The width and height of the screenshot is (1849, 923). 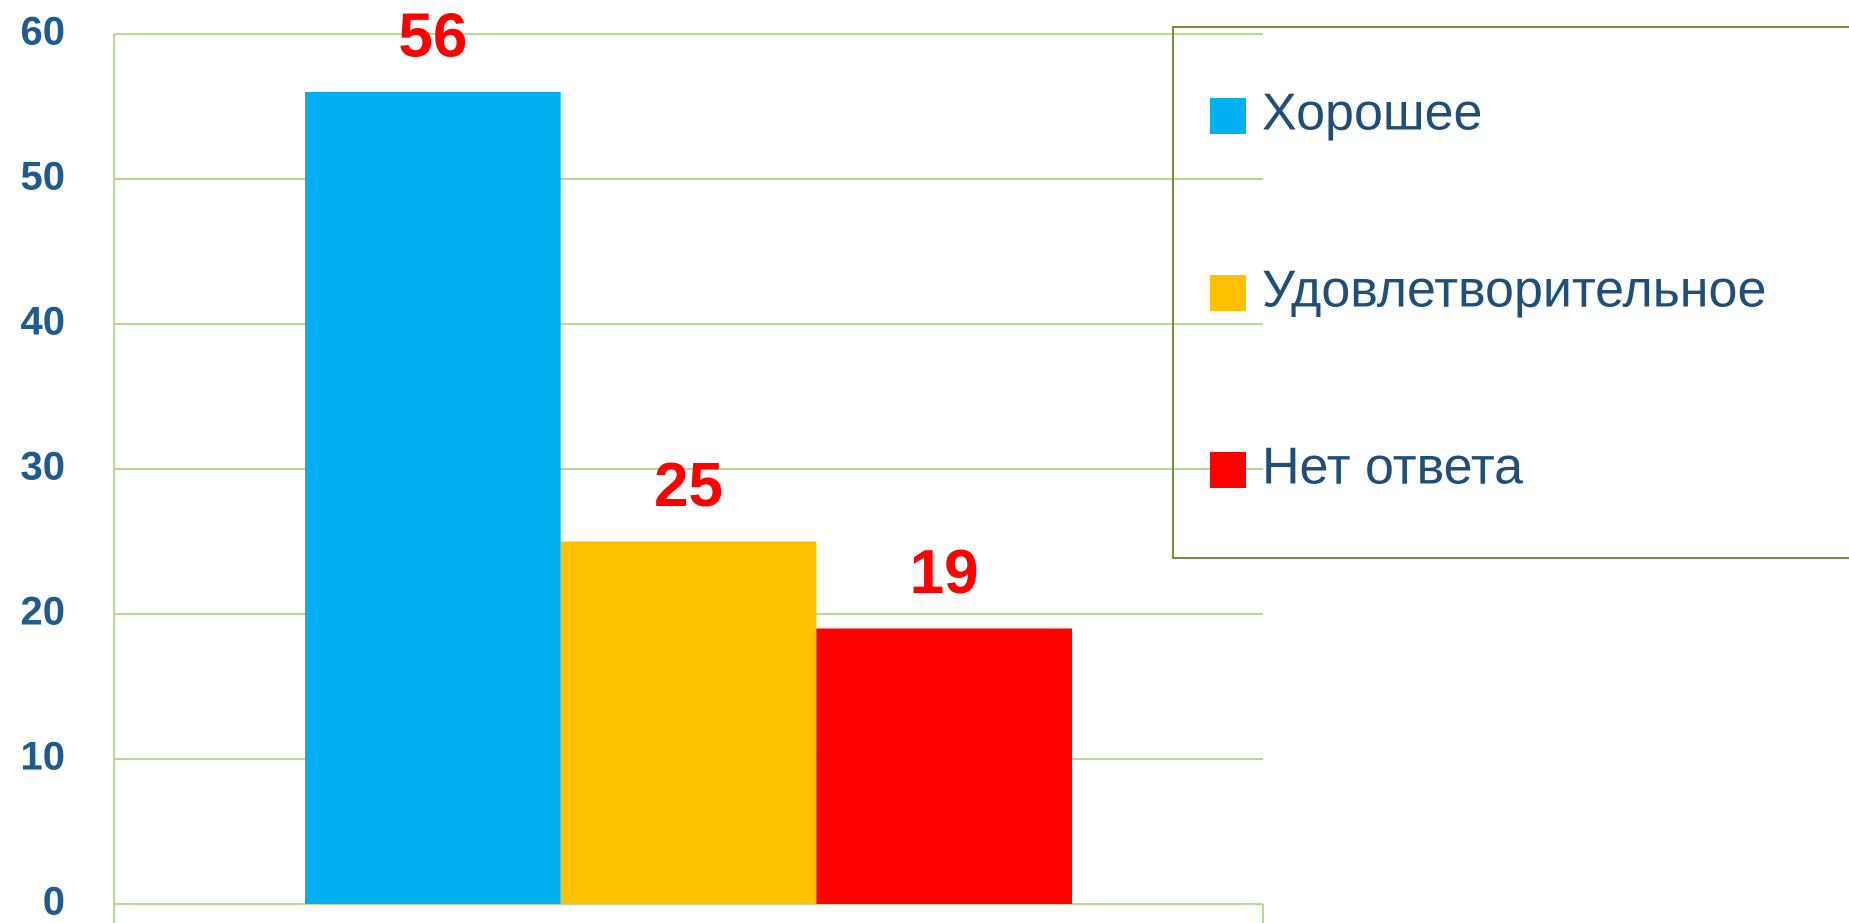 I want to click on y-tick-label: 50, so click(x=43, y=177).